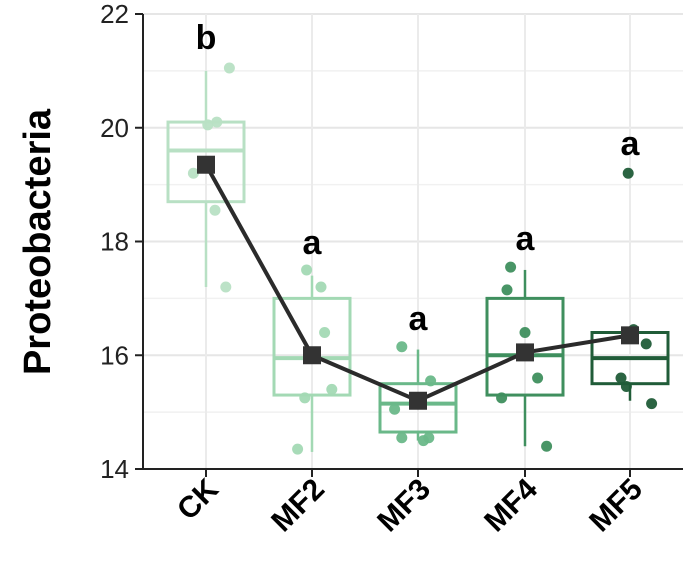 This screenshot has width=695, height=584. Describe the element at coordinates (38, 241) in the screenshot. I see `y-axis-title: Proteobacteria` at that location.